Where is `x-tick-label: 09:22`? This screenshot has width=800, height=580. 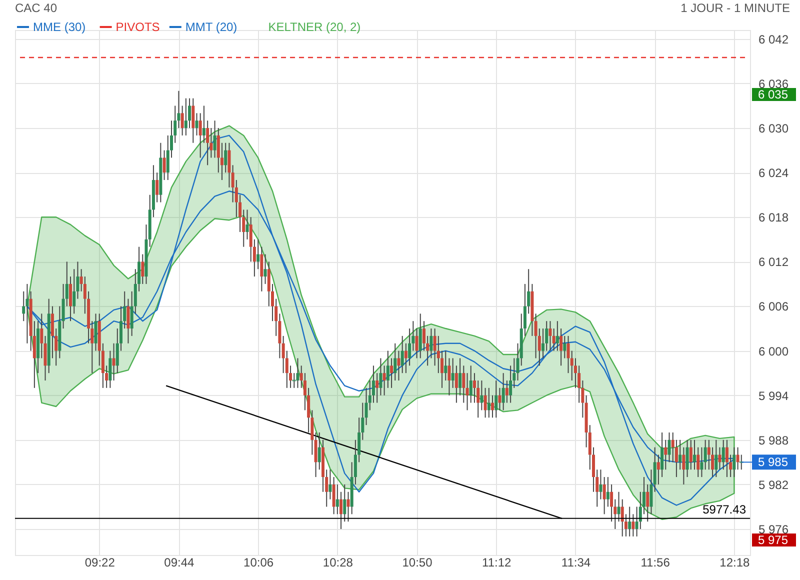
x-tick-label: 09:22 is located at coordinates (100, 563).